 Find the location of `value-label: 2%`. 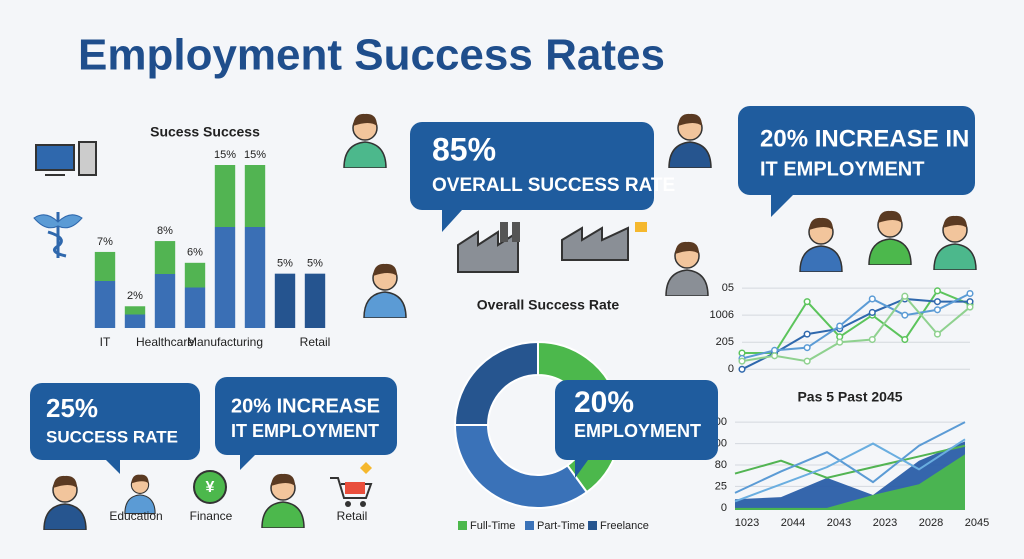

value-label: 2% is located at coordinates (135, 296).